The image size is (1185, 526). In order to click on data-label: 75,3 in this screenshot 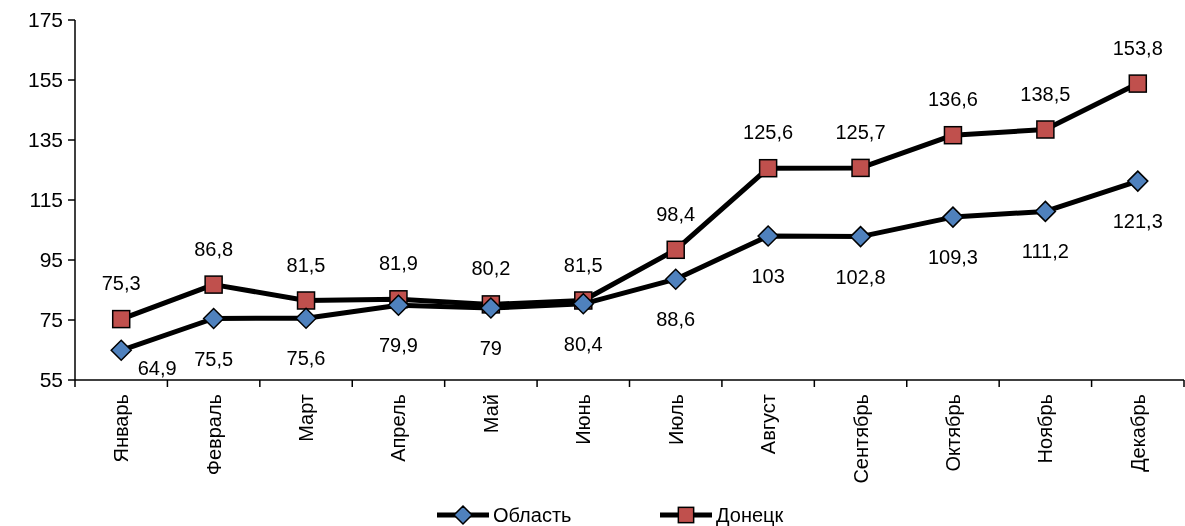, I will do `click(121, 283)`.